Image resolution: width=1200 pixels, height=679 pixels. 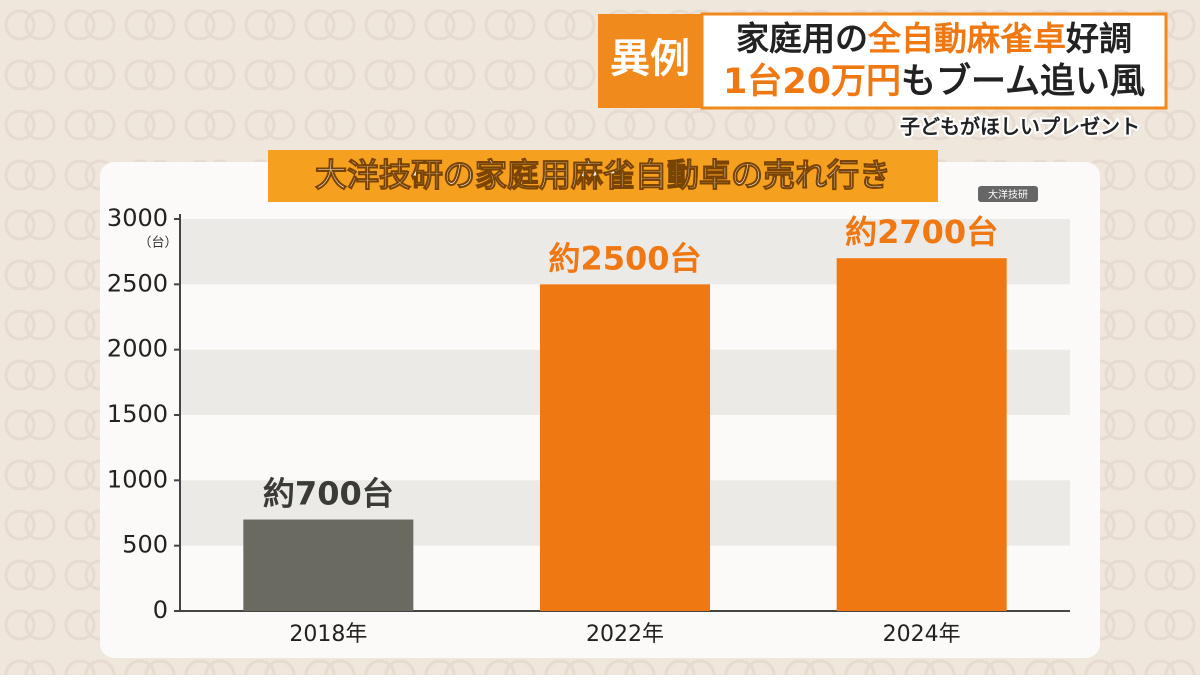 What do you see at coordinates (160, 610) in the screenshot?
I see `y-tick-label: 0` at bounding box center [160, 610].